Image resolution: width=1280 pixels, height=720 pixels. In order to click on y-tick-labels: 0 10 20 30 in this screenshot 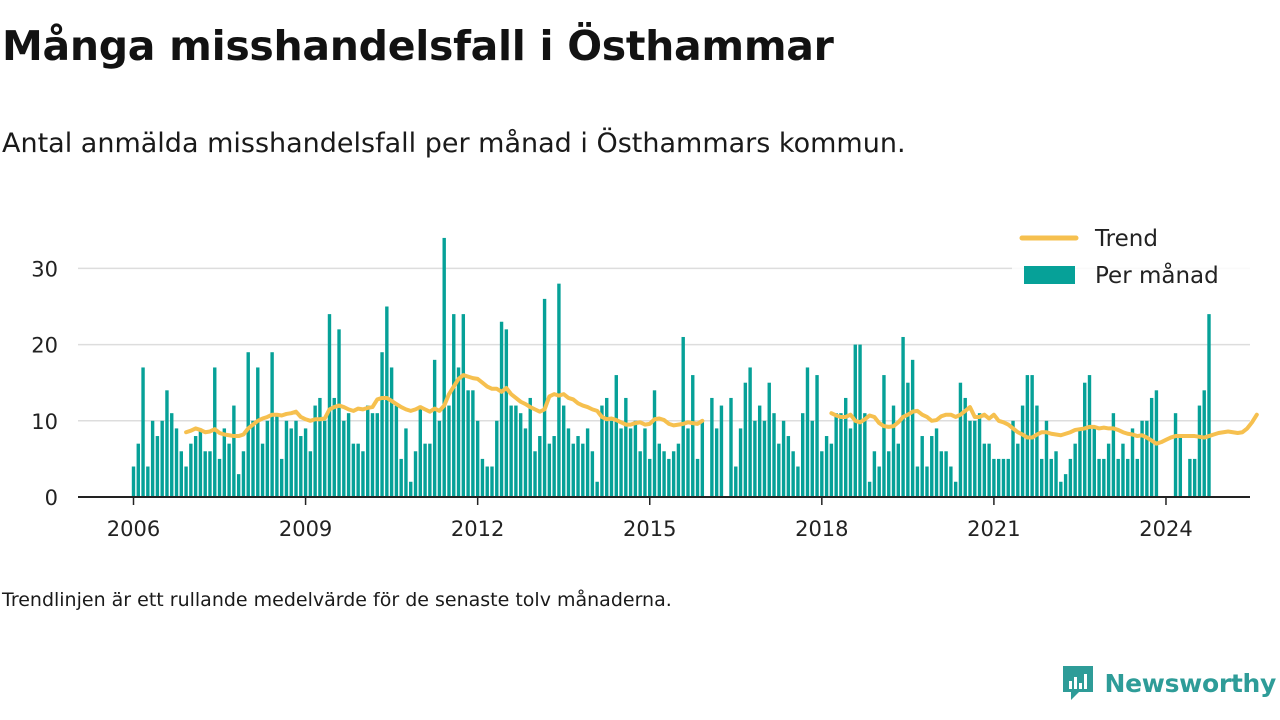, I will do `click(44, 383)`.